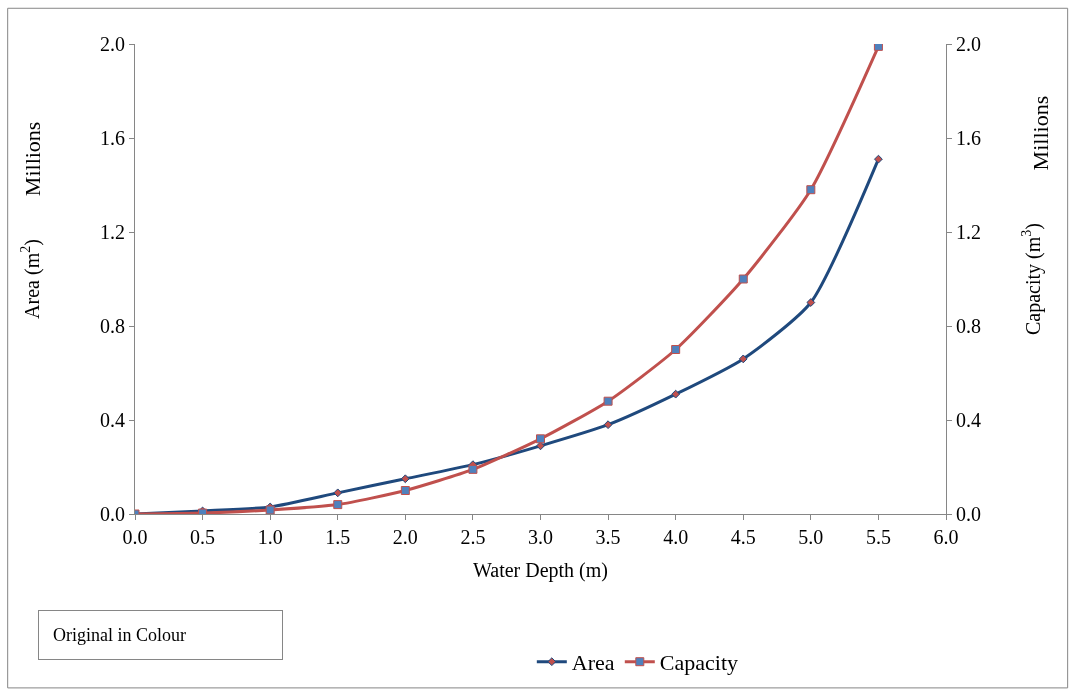  I want to click on x-tick-label: 3.0, so click(540, 537).